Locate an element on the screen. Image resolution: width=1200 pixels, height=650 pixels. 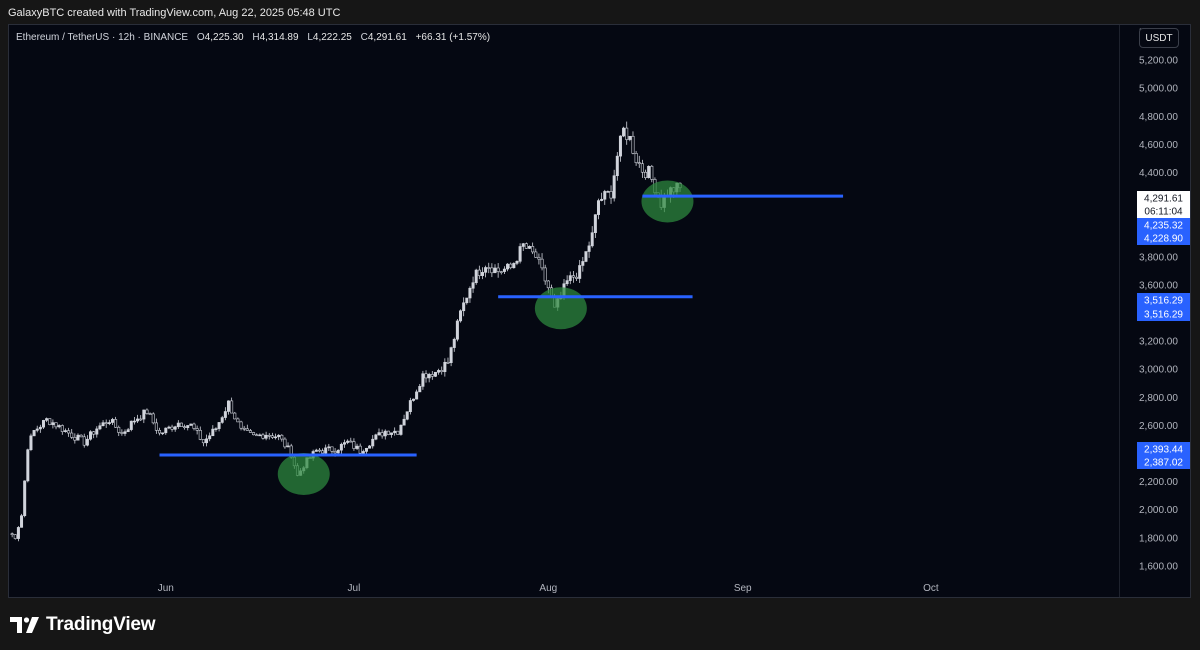
price-badge: 4,228.90 is located at coordinates (1163, 238).